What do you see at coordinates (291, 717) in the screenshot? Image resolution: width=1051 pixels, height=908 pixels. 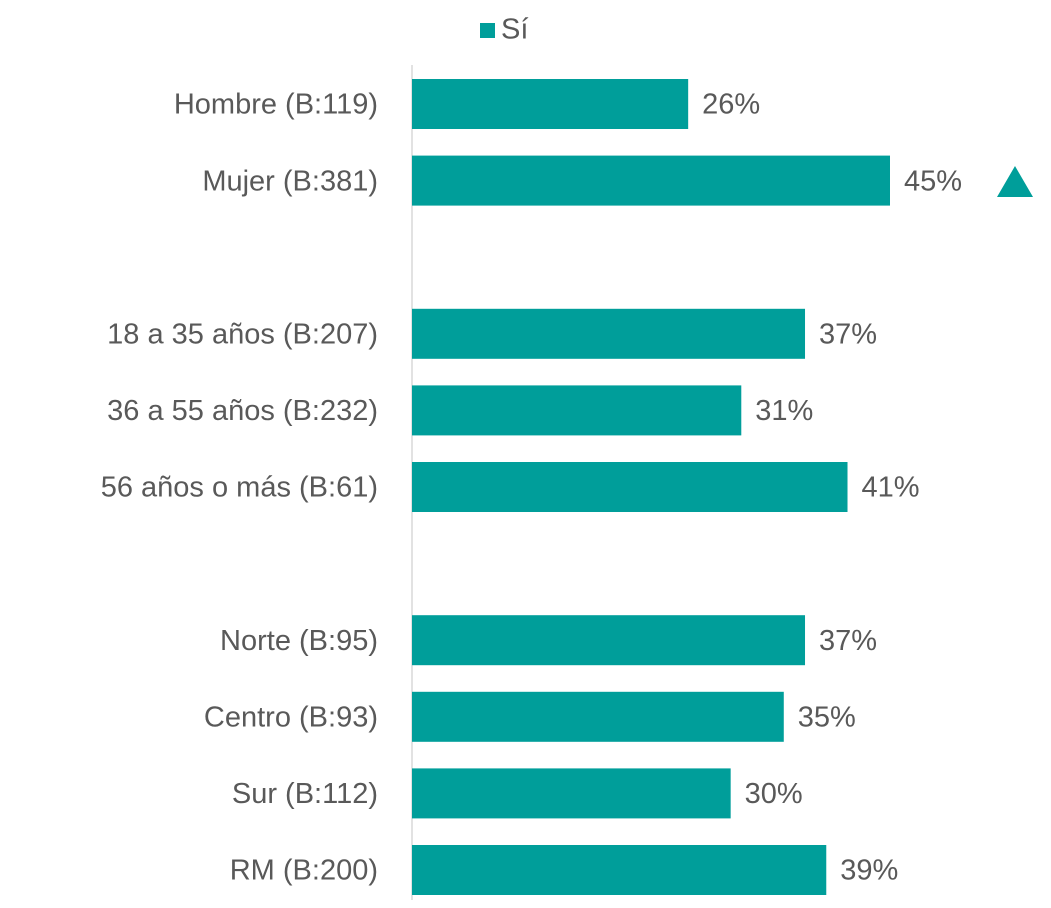 I see `category-label: Centro (B:93)` at bounding box center [291, 717].